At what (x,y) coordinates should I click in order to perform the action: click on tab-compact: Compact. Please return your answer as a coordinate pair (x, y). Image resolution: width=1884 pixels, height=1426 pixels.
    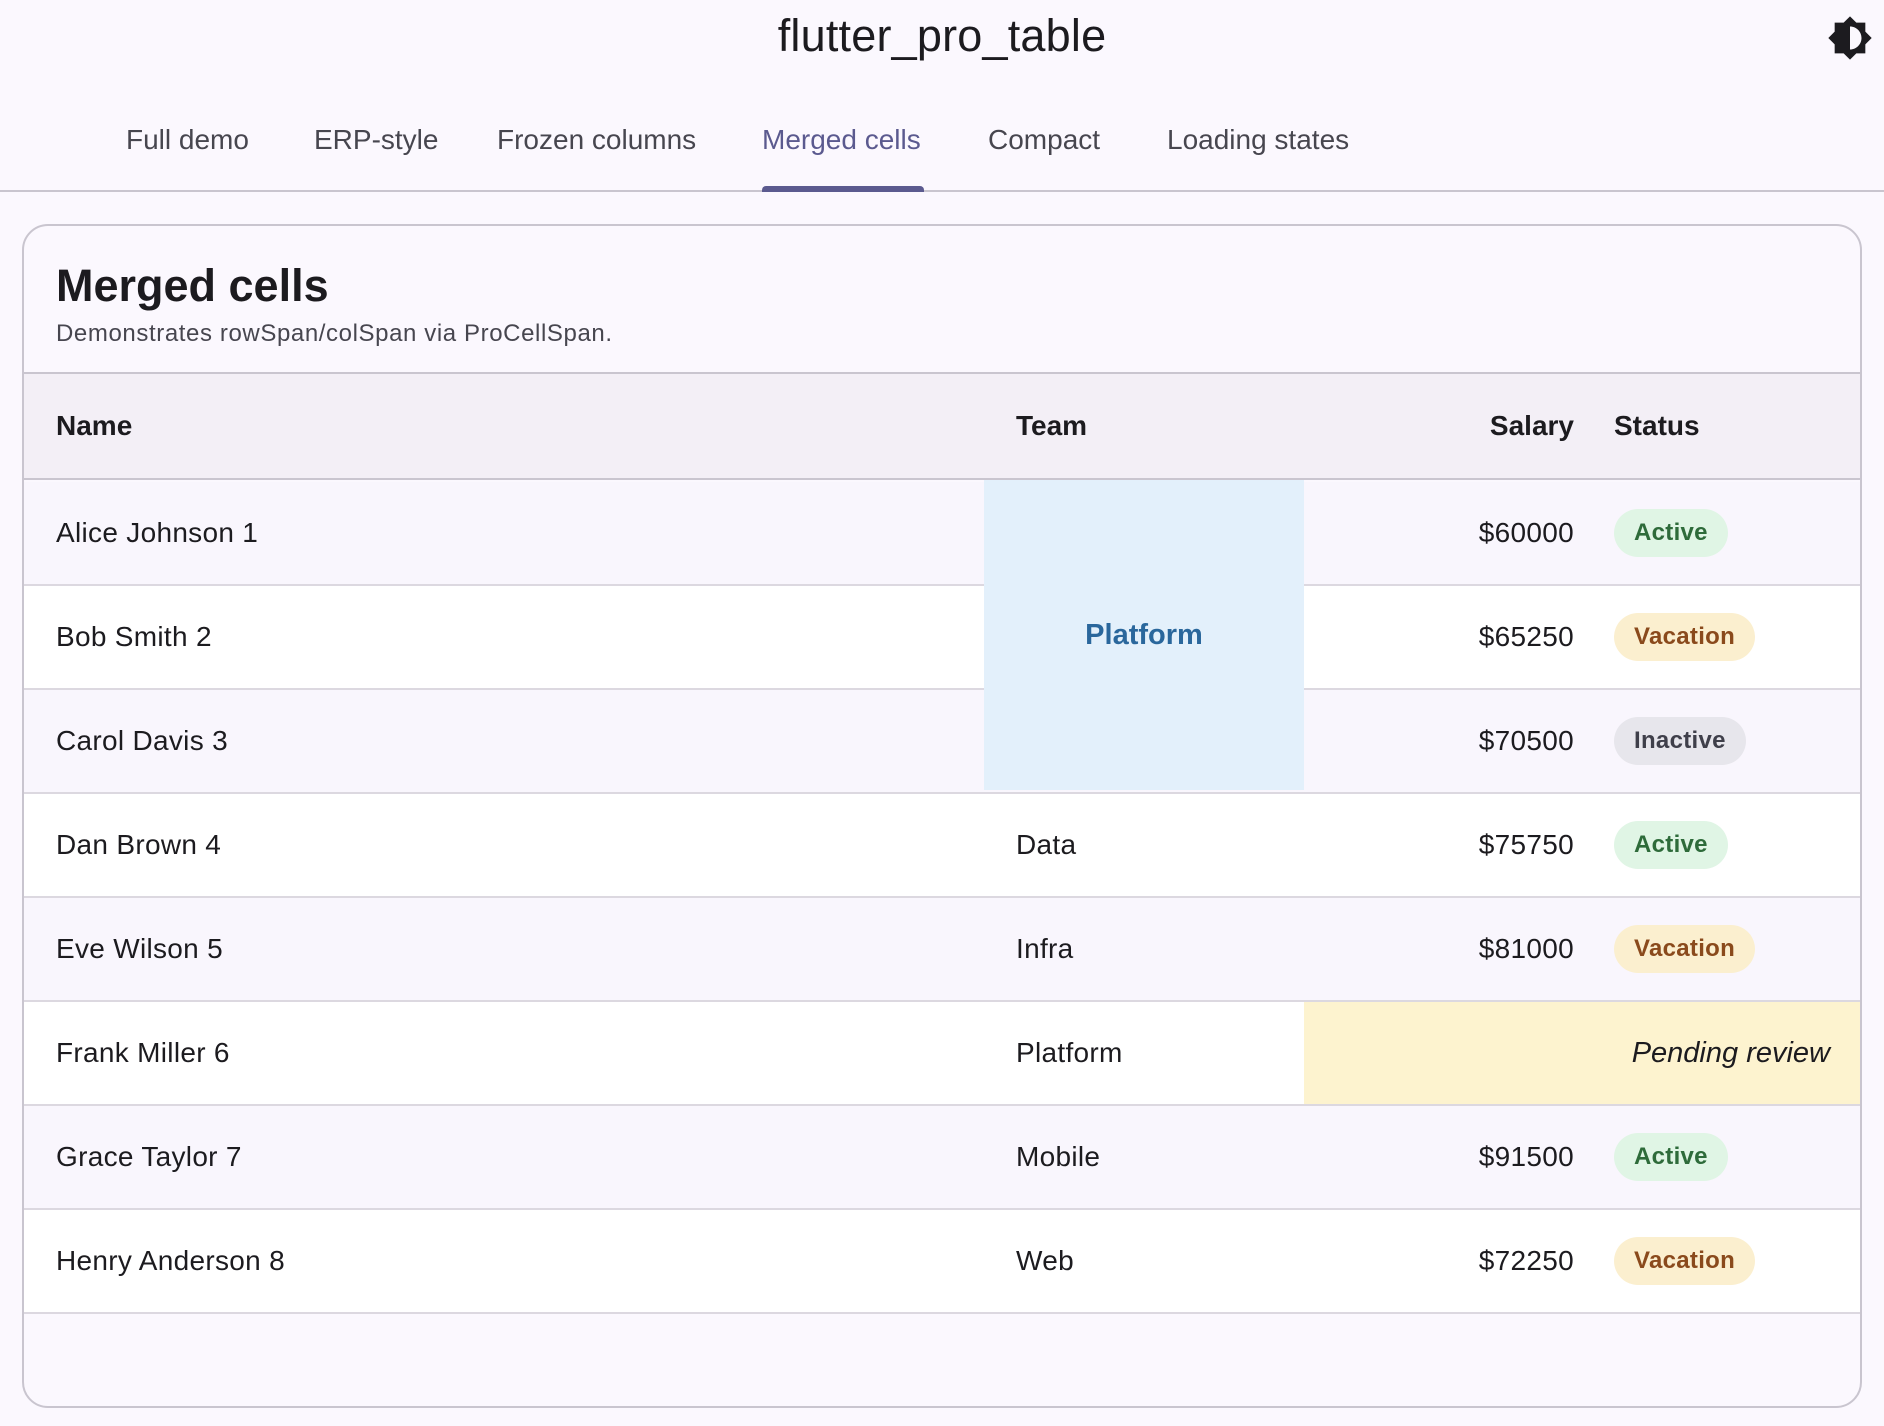
    Looking at the image, I should click on (1044, 139).